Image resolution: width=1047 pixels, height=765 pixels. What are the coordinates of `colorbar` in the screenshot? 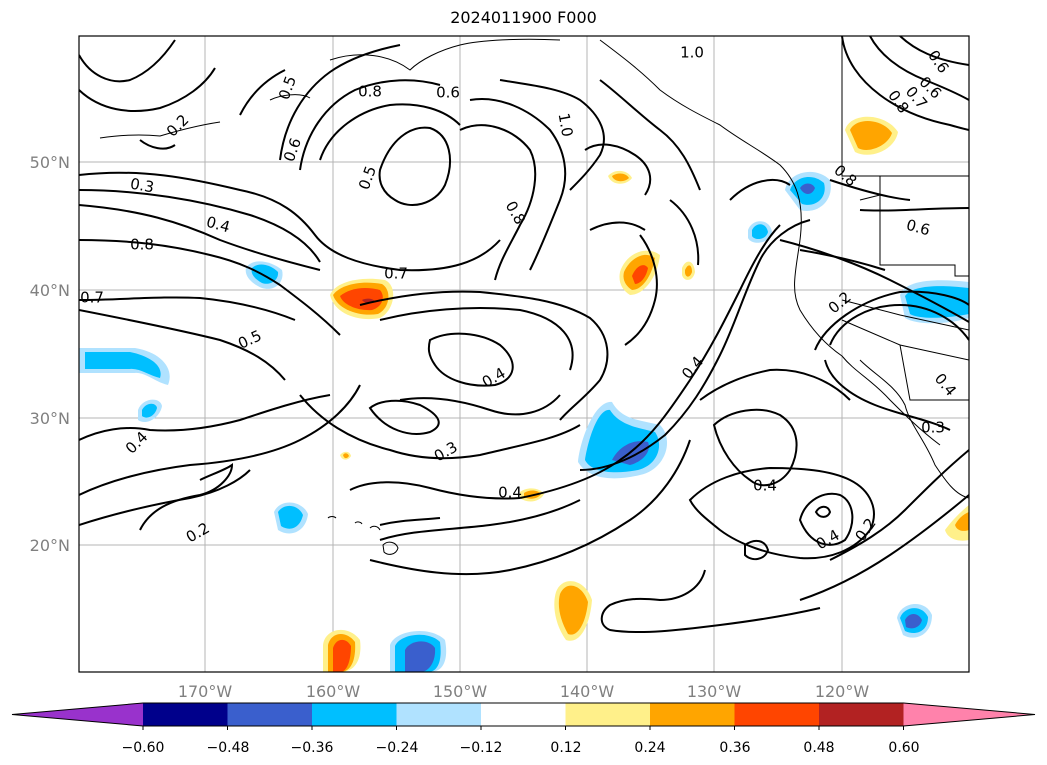 It's located at (523, 716).